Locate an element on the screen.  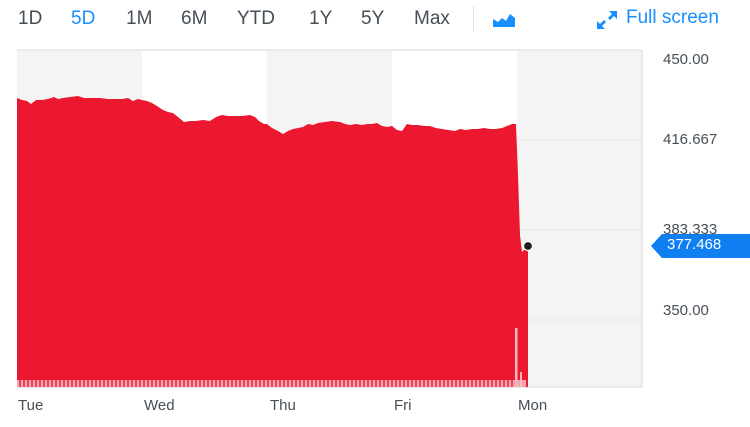
chart-toolbar: 1D 5D 1M 6M YTD 1Y 5Y Max Full screen is located at coordinates (375, 20).